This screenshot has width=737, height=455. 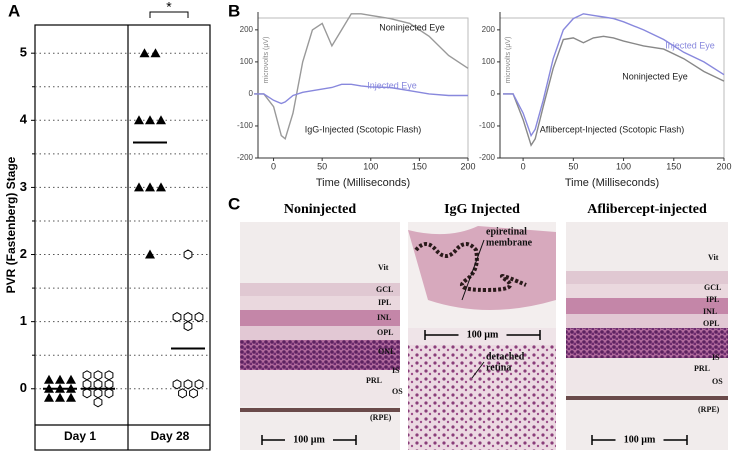 I want to click on layer-label: Vit, so click(x=713, y=257).